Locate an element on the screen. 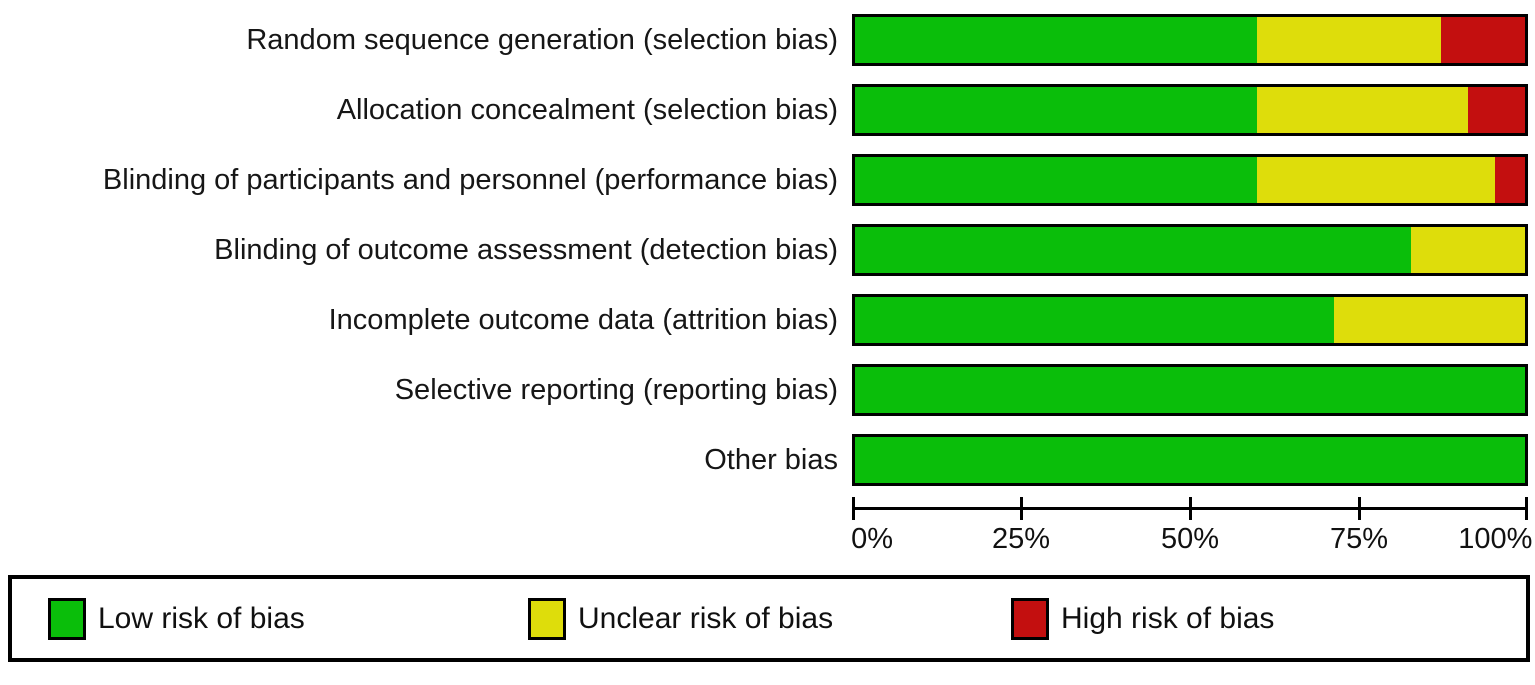 The width and height of the screenshot is (1535, 685). legend-swatch-high-risk is located at coordinates (1030, 618).